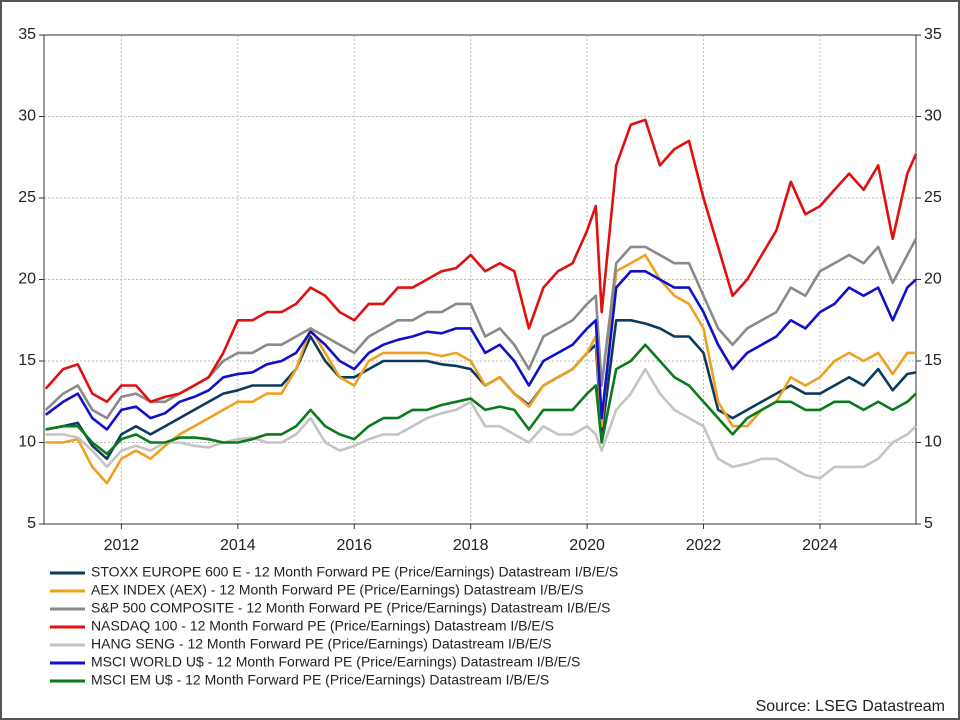  Describe the element at coordinates (238, 545) in the screenshot. I see `x-tick-label: 2014` at that location.